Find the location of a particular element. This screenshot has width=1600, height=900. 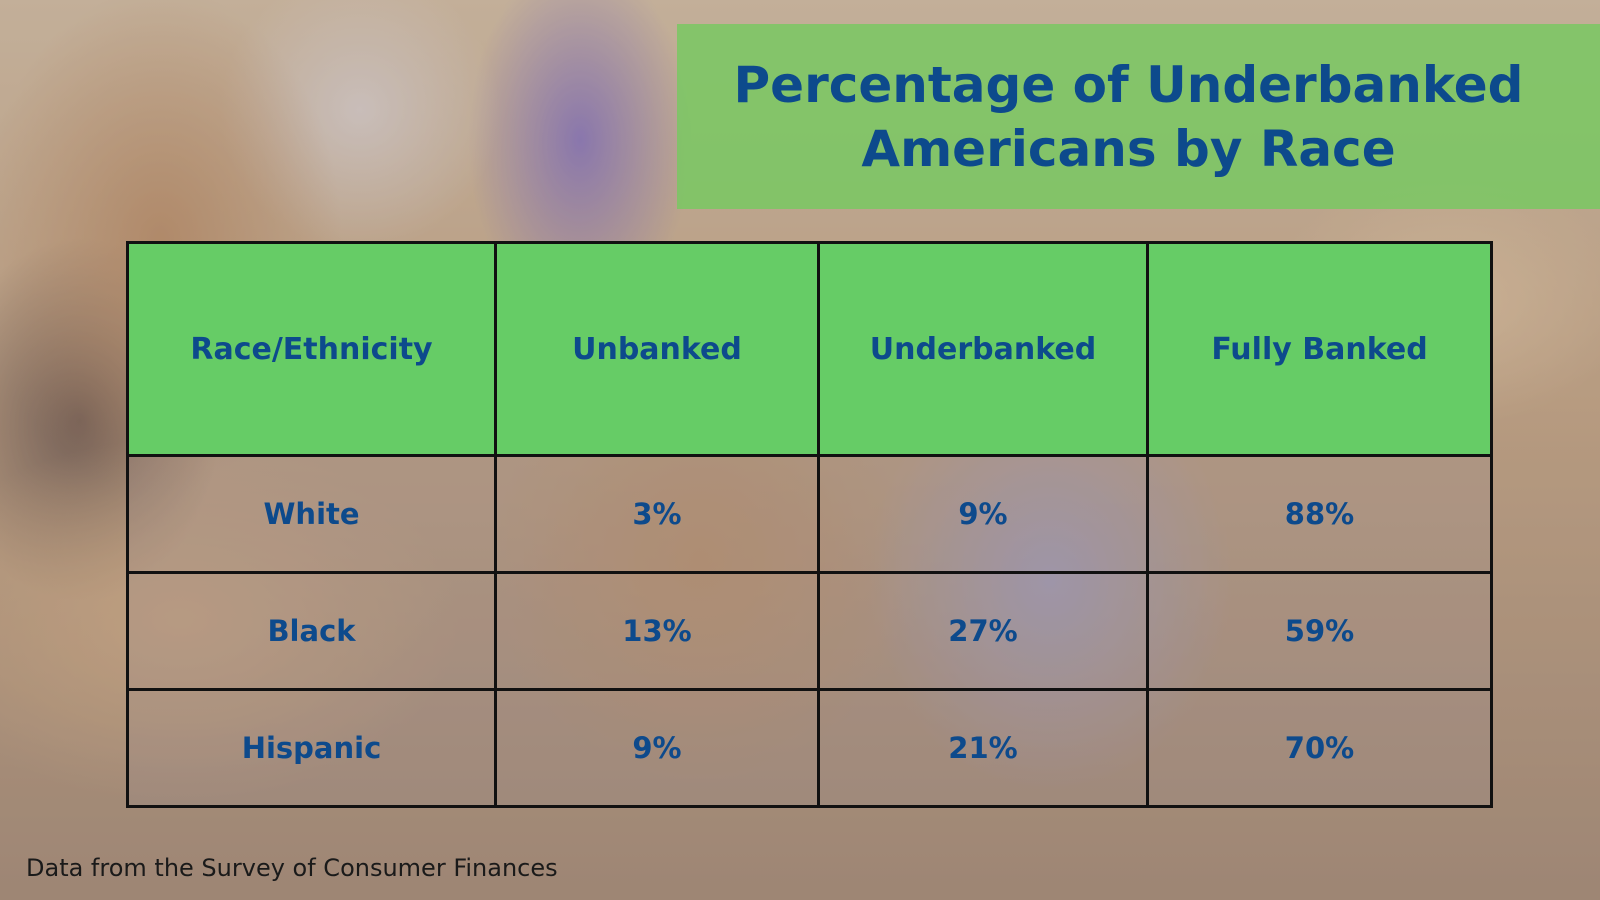

table-row: Hispanic 9% 21% 70% is located at coordinates (809, 748).